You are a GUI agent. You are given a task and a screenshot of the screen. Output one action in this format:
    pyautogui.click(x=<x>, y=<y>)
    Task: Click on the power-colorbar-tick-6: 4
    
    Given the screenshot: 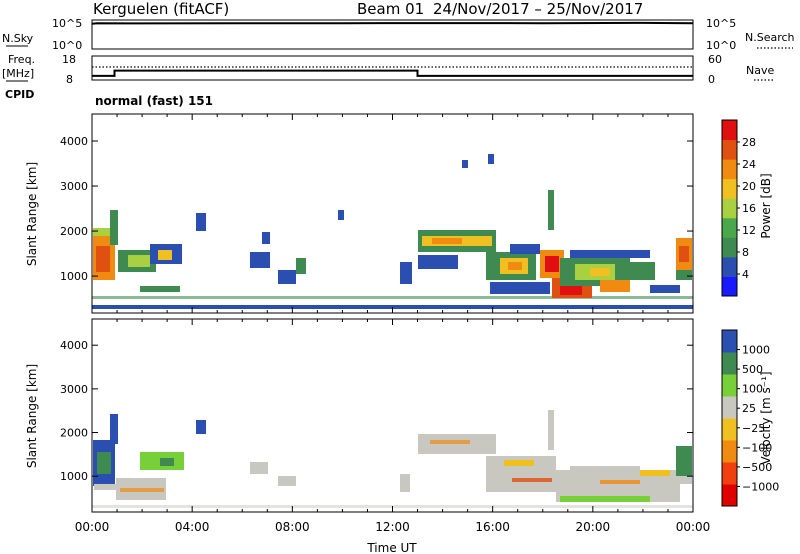 What is the action you would take?
    pyautogui.click(x=745, y=274)
    